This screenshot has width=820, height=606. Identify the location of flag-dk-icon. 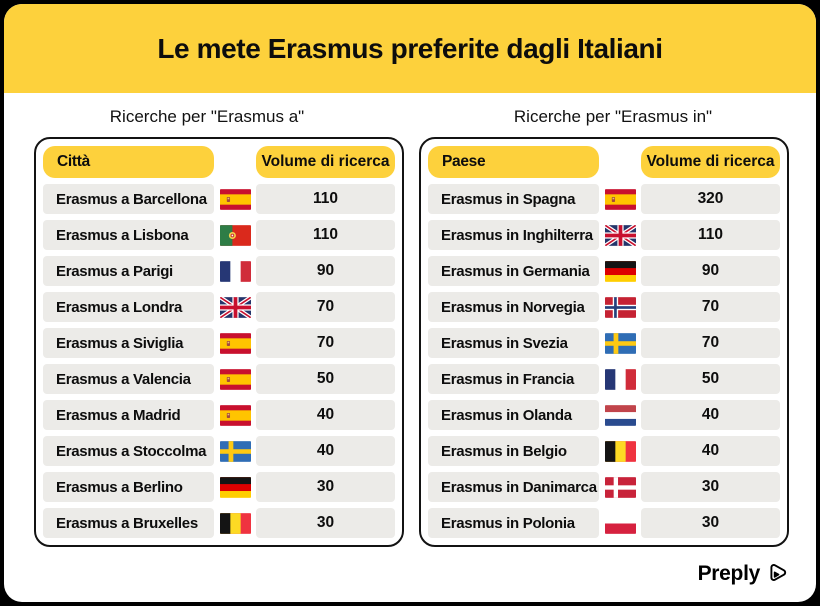
(620, 487).